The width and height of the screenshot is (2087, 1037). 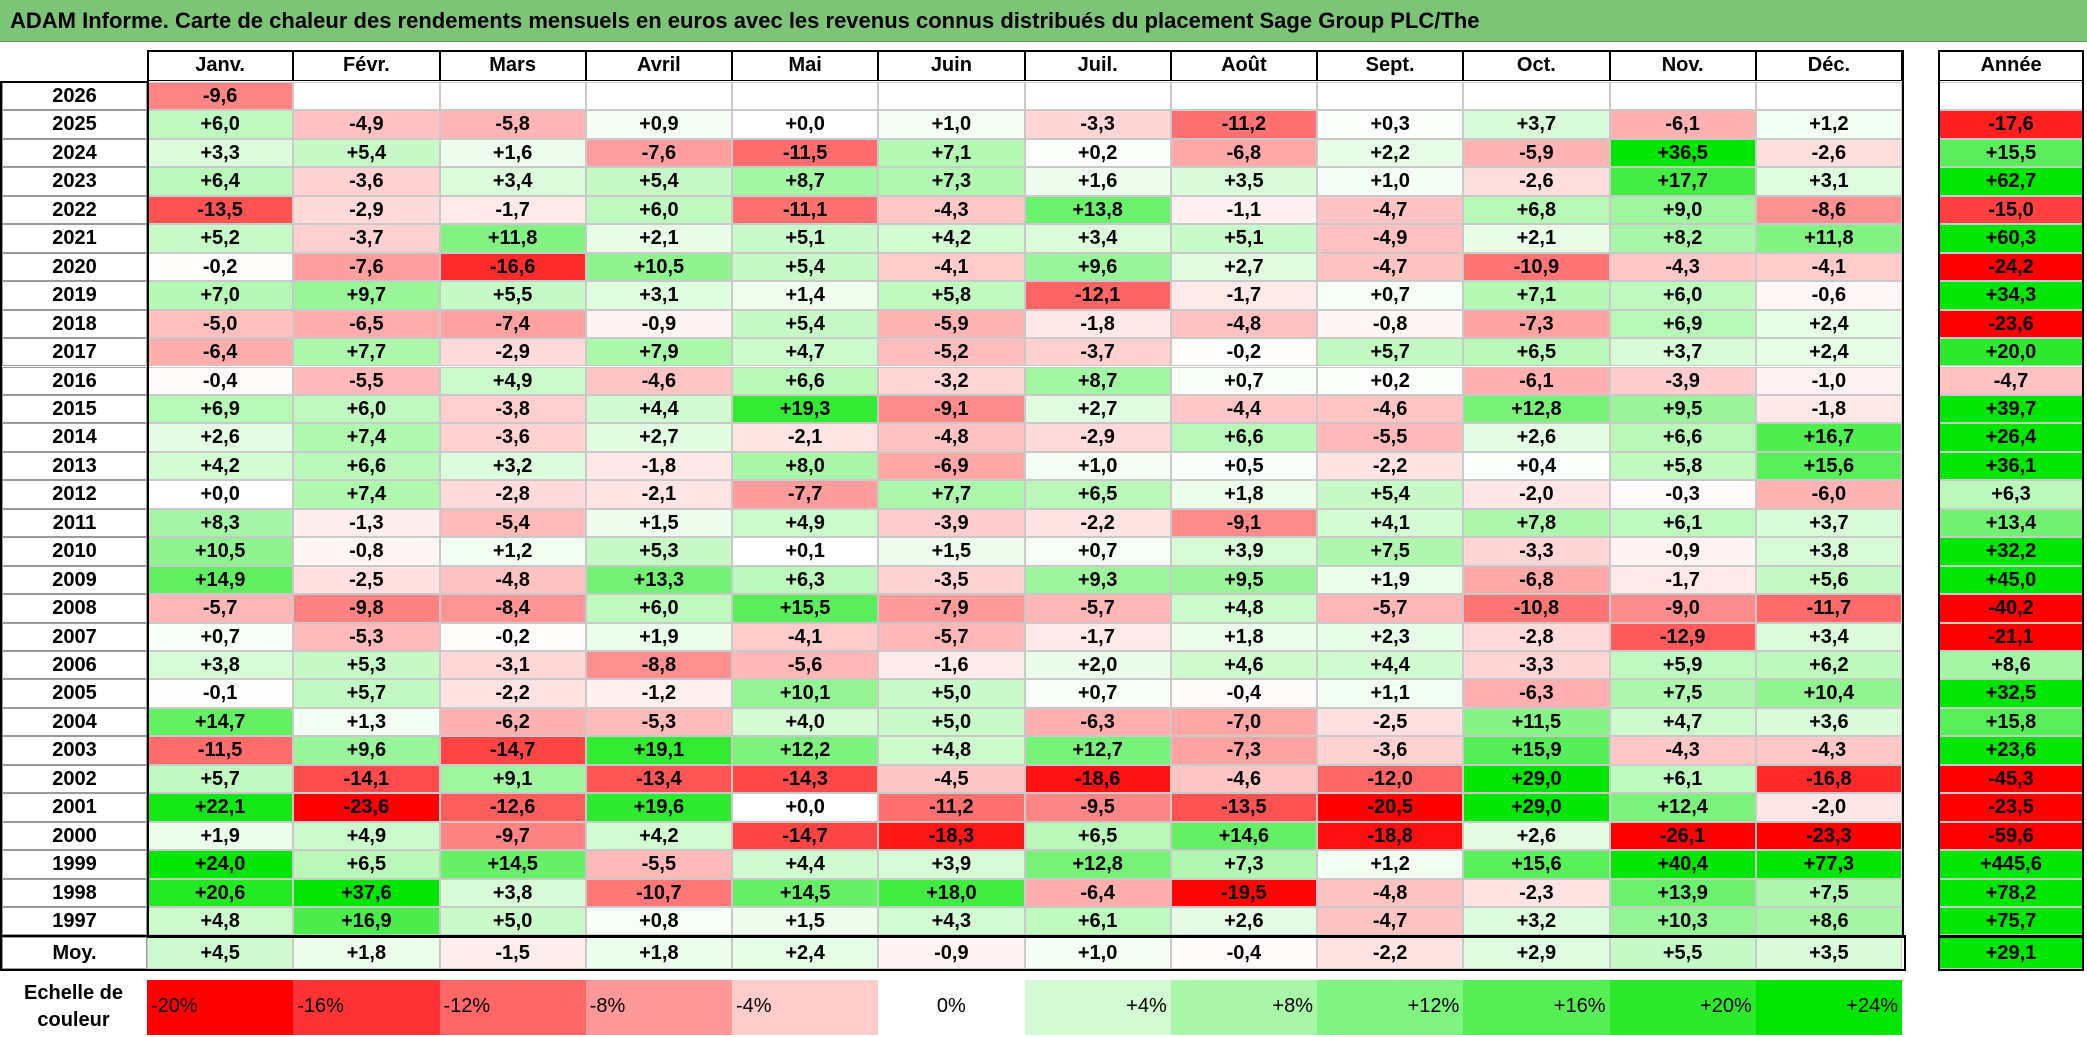 What do you see at coordinates (74, 953) in the screenshot?
I see `average-label: Moy.` at bounding box center [74, 953].